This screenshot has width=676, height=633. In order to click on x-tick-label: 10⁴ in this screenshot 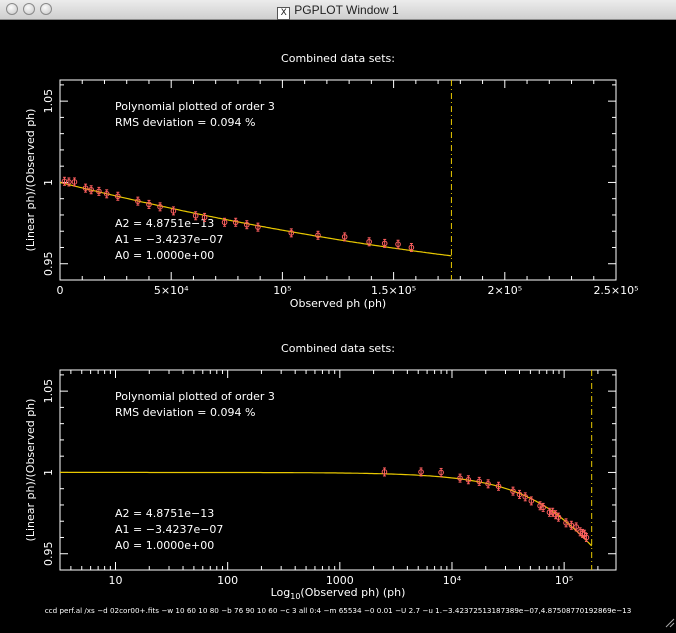, I will do `click(452, 580)`.